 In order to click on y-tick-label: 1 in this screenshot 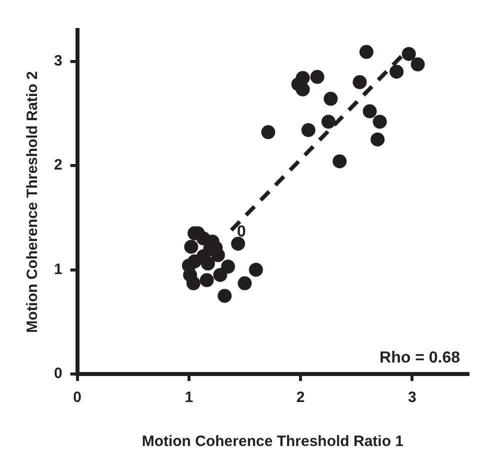, I will do `click(58, 269)`.